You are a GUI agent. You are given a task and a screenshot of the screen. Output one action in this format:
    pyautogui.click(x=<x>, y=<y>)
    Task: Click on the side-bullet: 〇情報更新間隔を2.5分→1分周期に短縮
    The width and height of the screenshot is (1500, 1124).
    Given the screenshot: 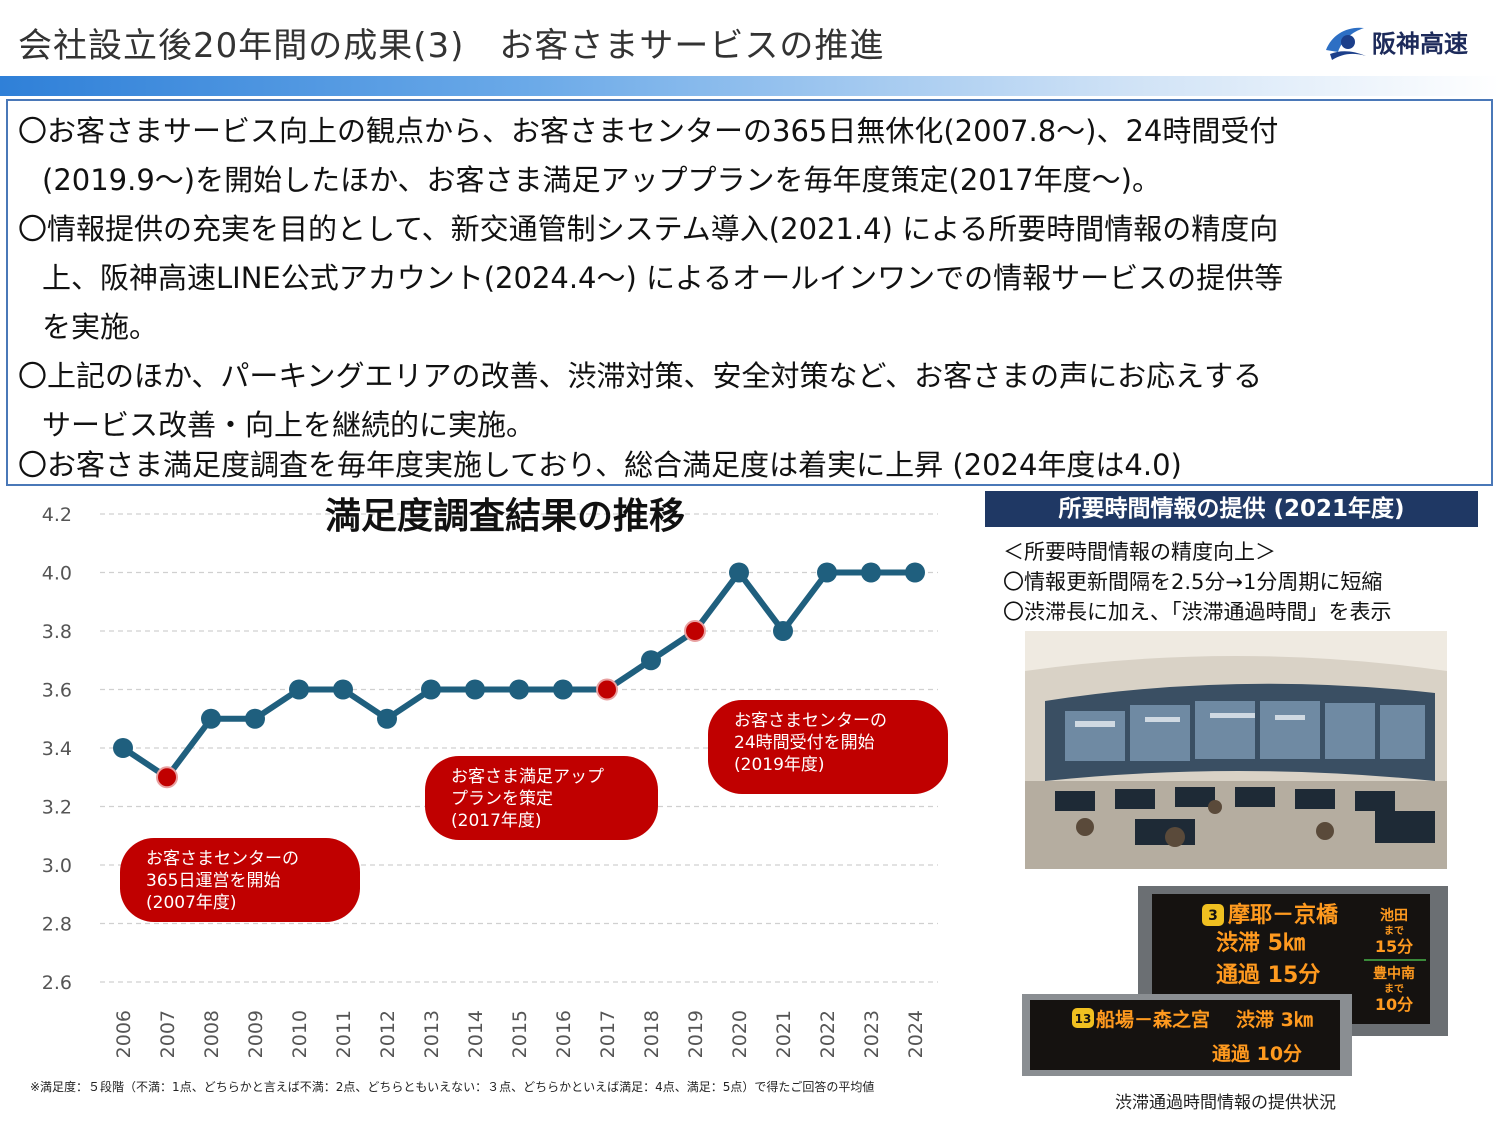 What is the action you would take?
    pyautogui.click(x=1193, y=582)
    